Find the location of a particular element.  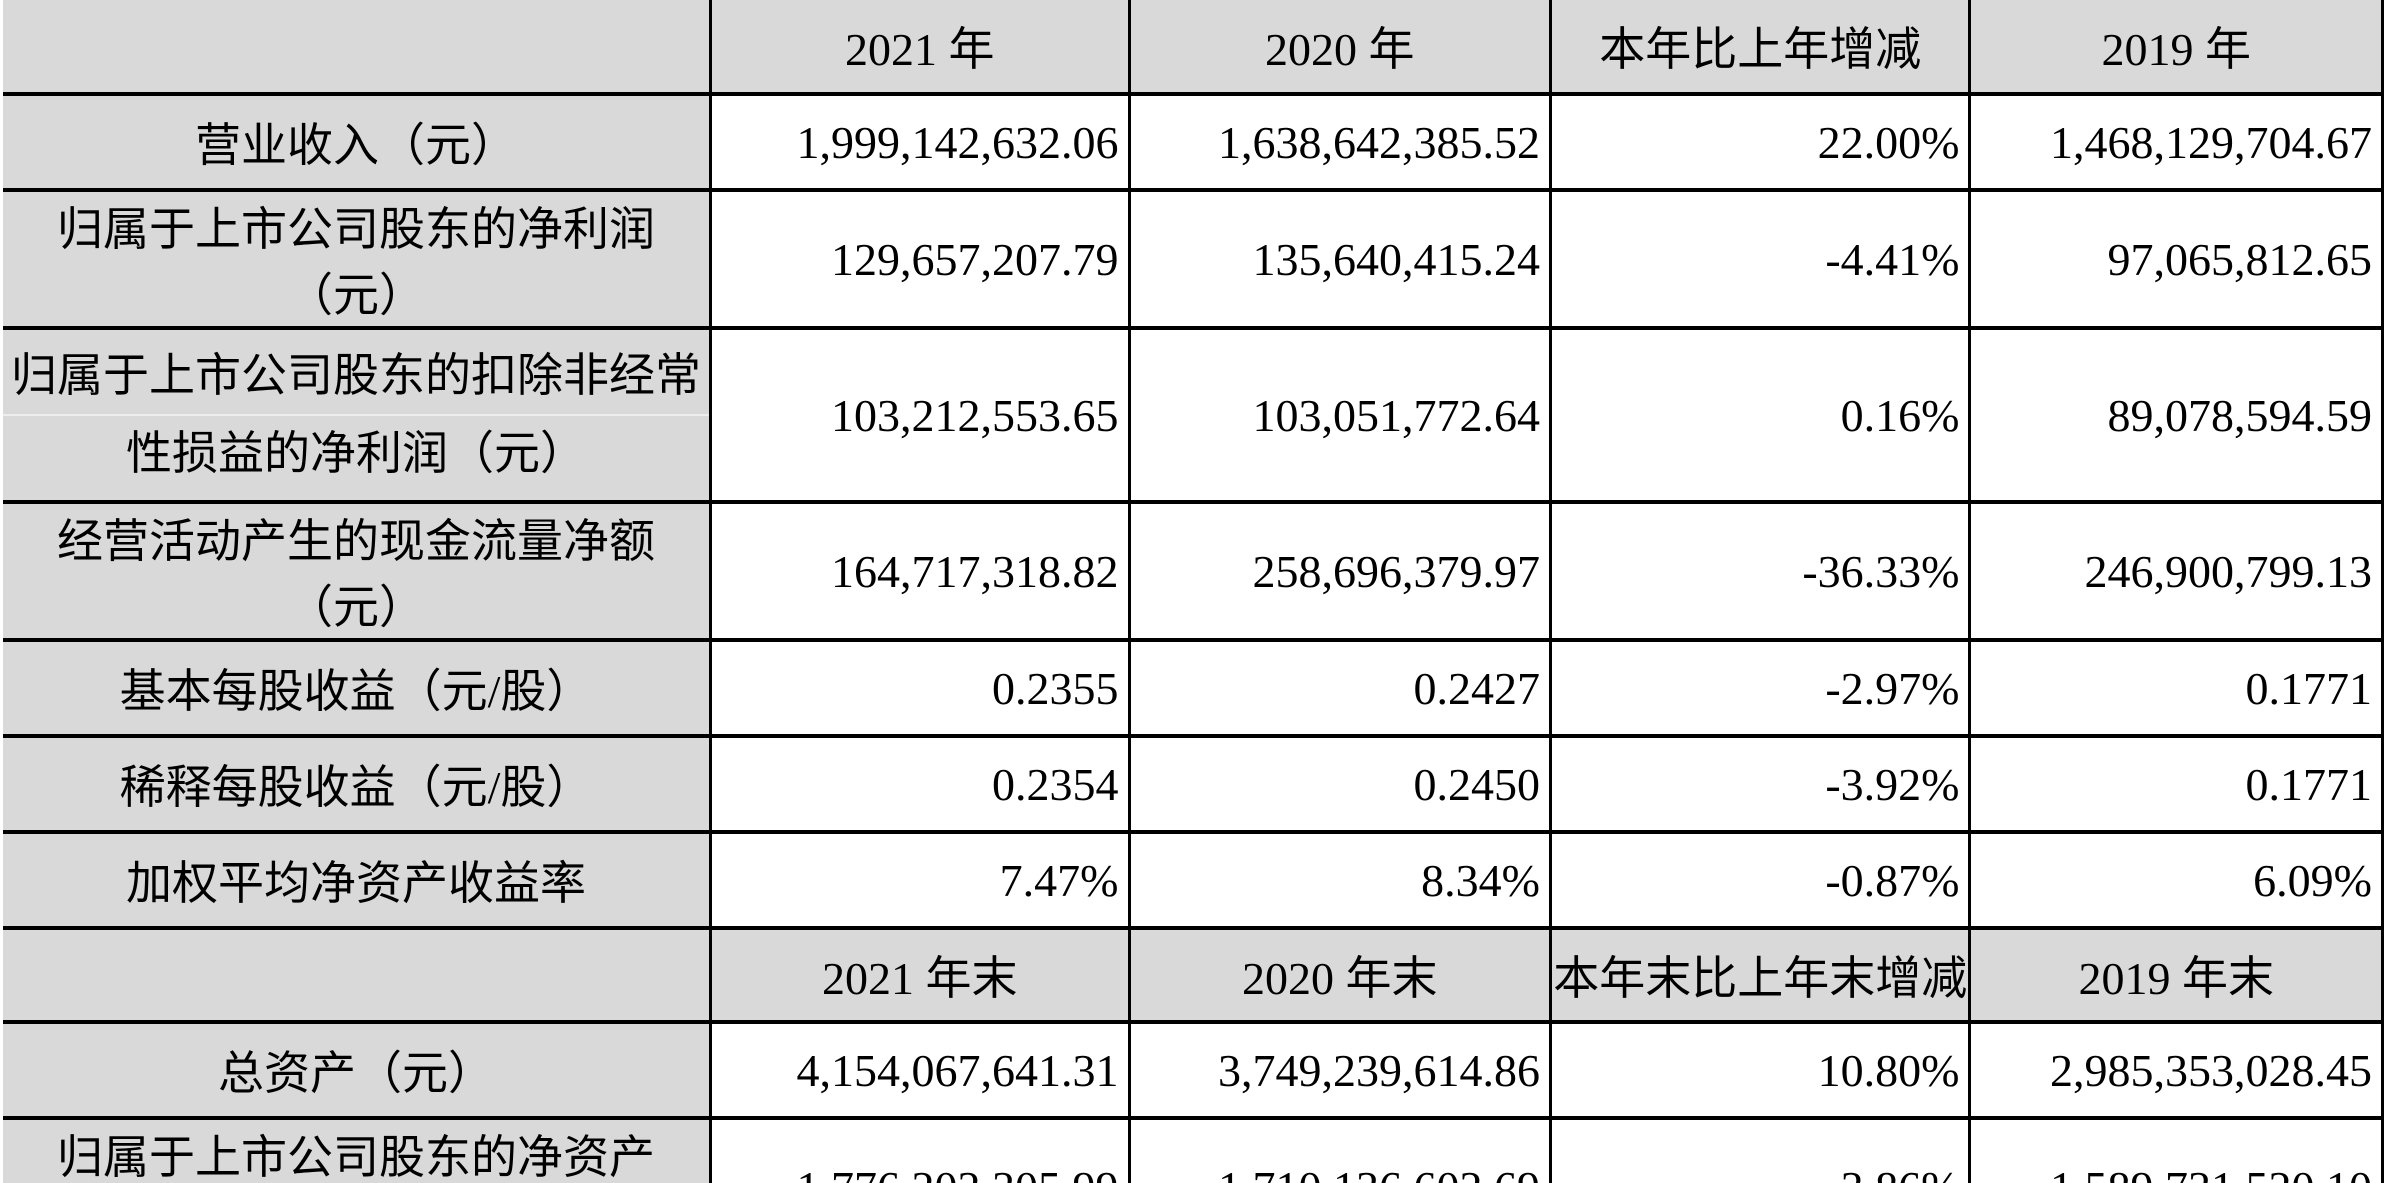

row-label: 归属于上市公司股东的净利润（元） is located at coordinates (358, 259).